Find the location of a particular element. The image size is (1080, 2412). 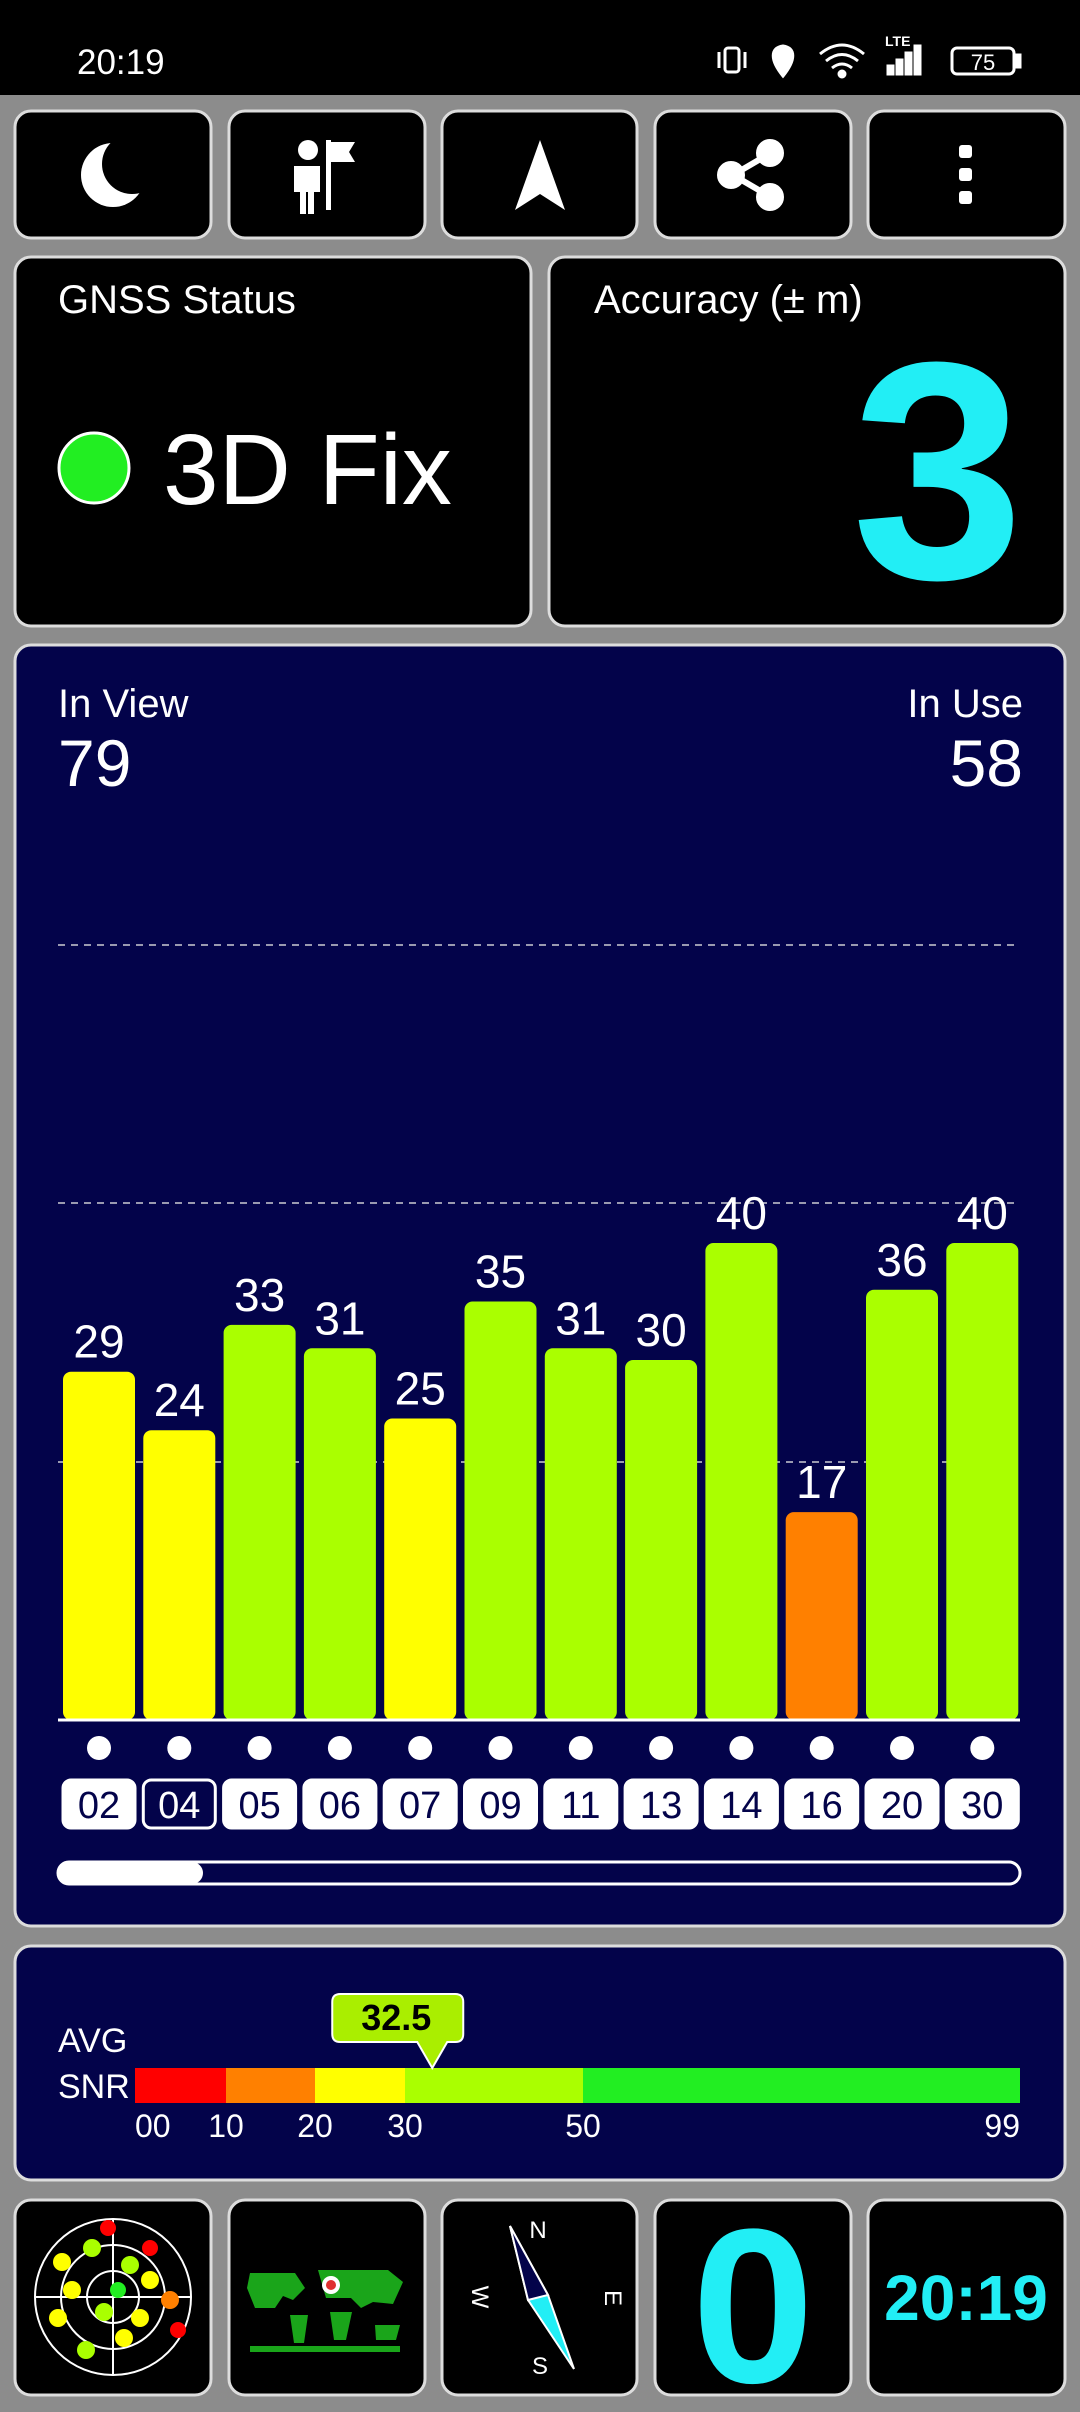

snr-scale: 00 10 20 30 50 99 32.5 is located at coordinates (577, 2068).